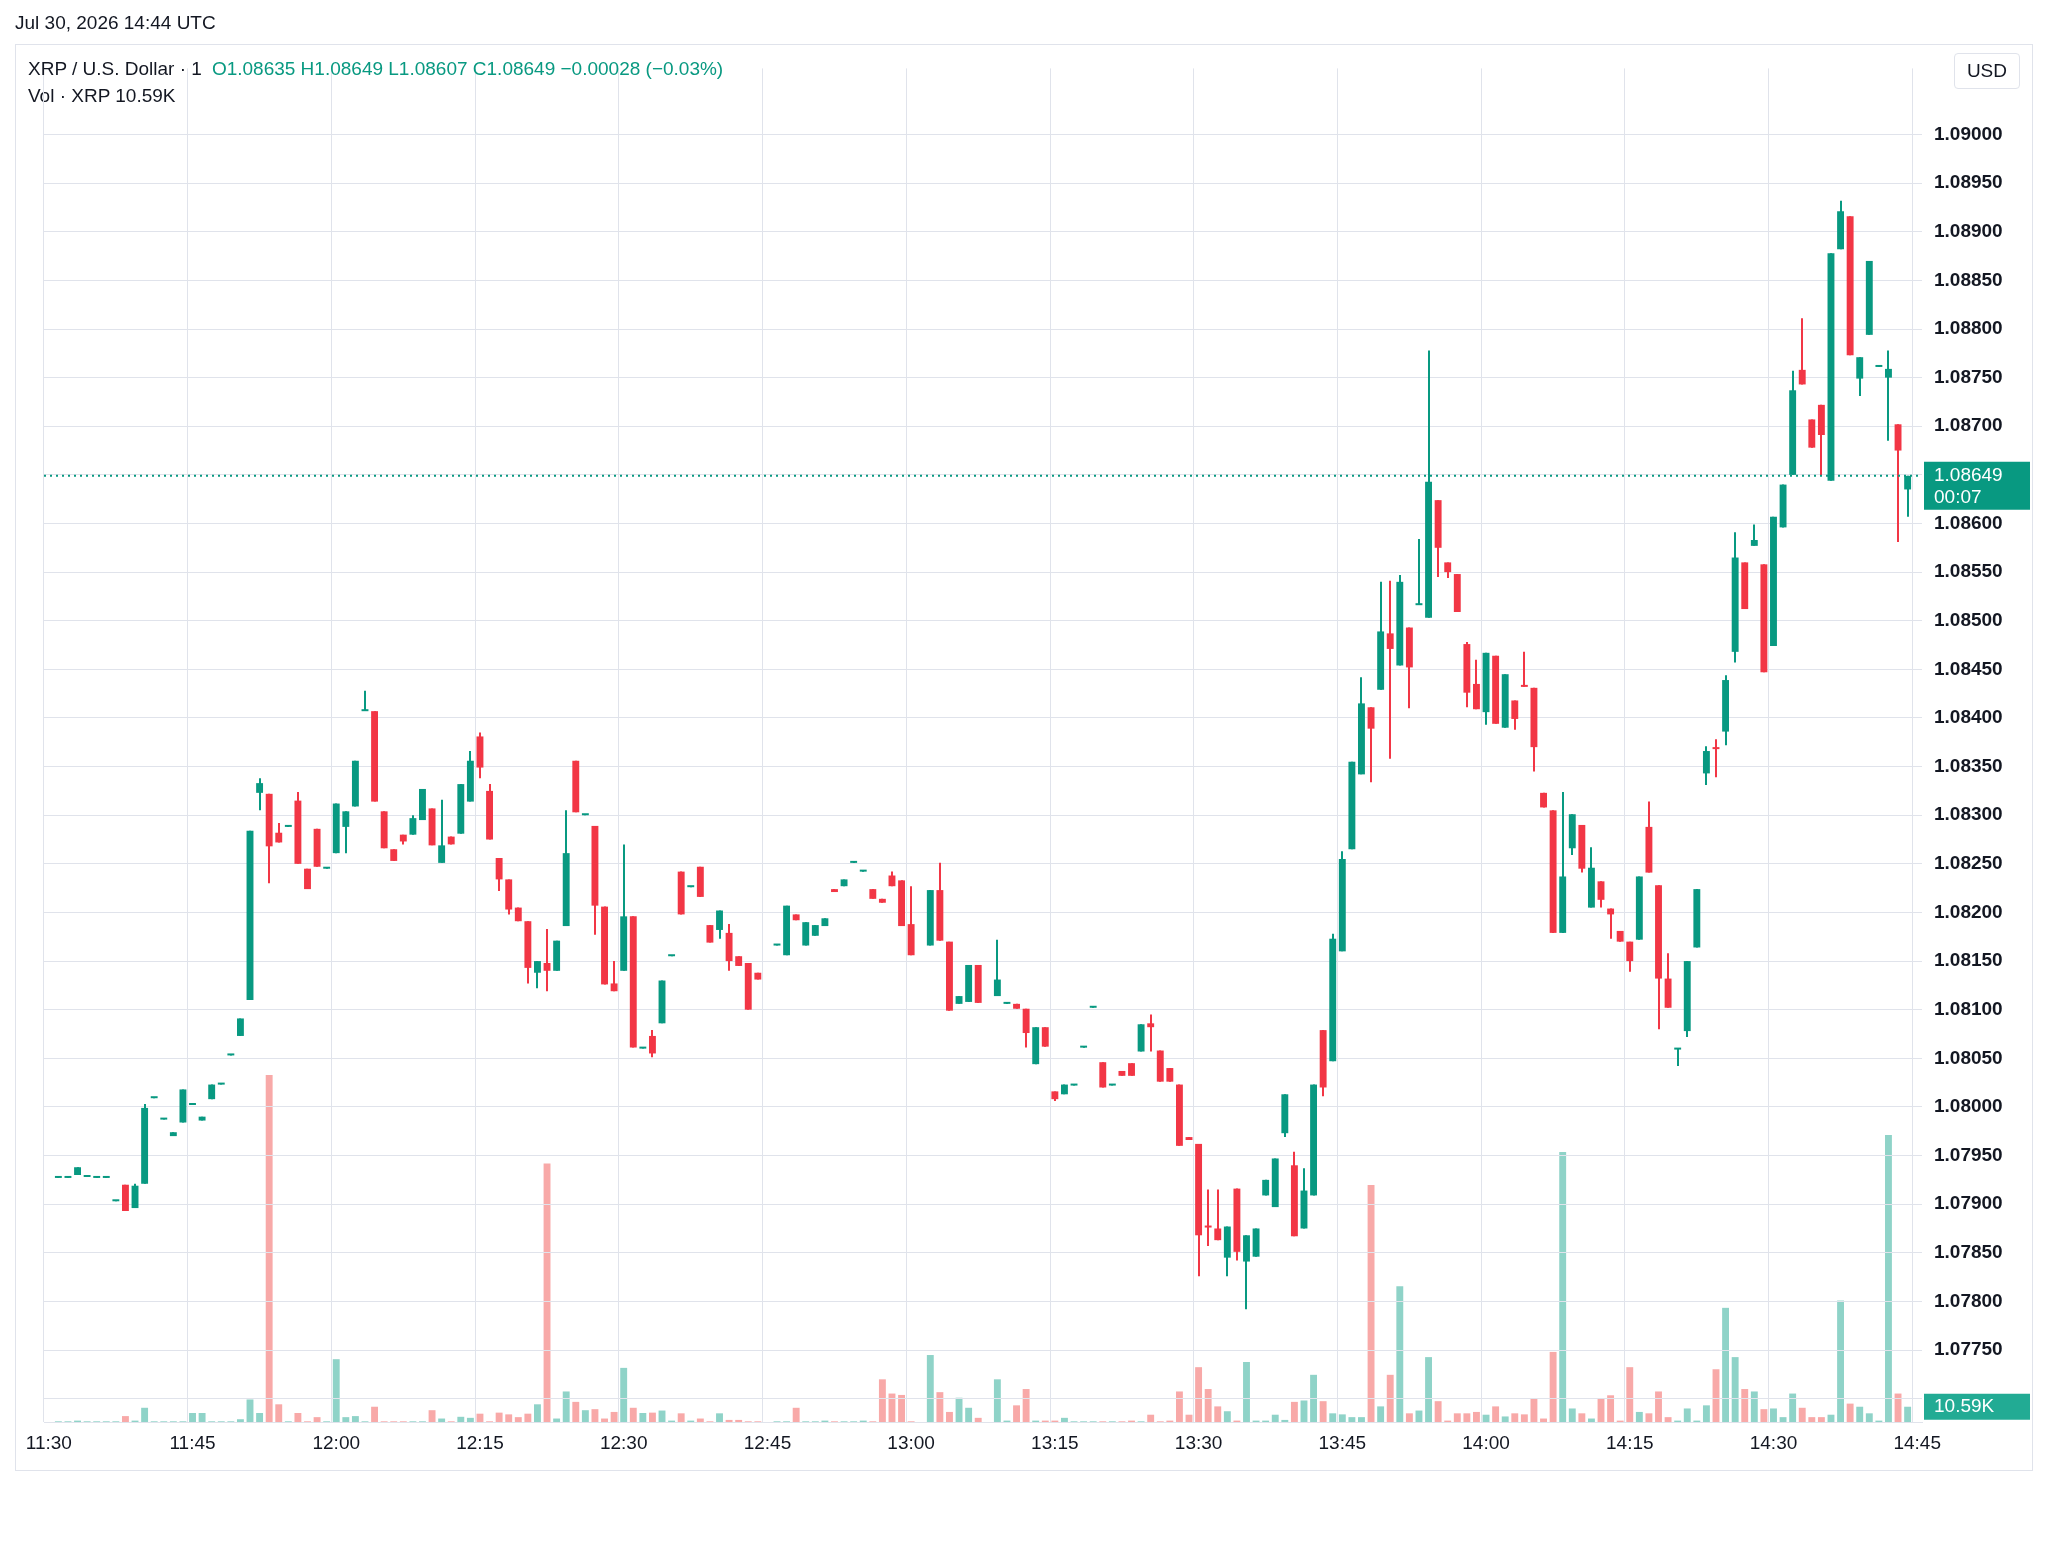  I want to click on text: 00:07, so click(1958, 497).